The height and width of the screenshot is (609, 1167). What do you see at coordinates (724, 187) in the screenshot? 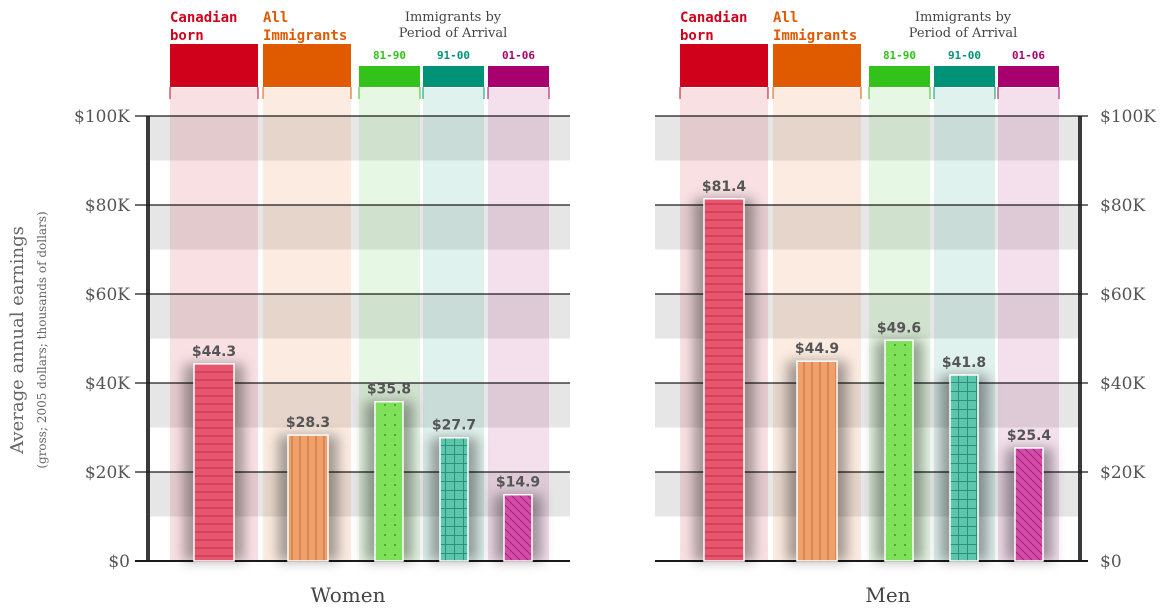
I see `bar-value-label: $81.4` at bounding box center [724, 187].